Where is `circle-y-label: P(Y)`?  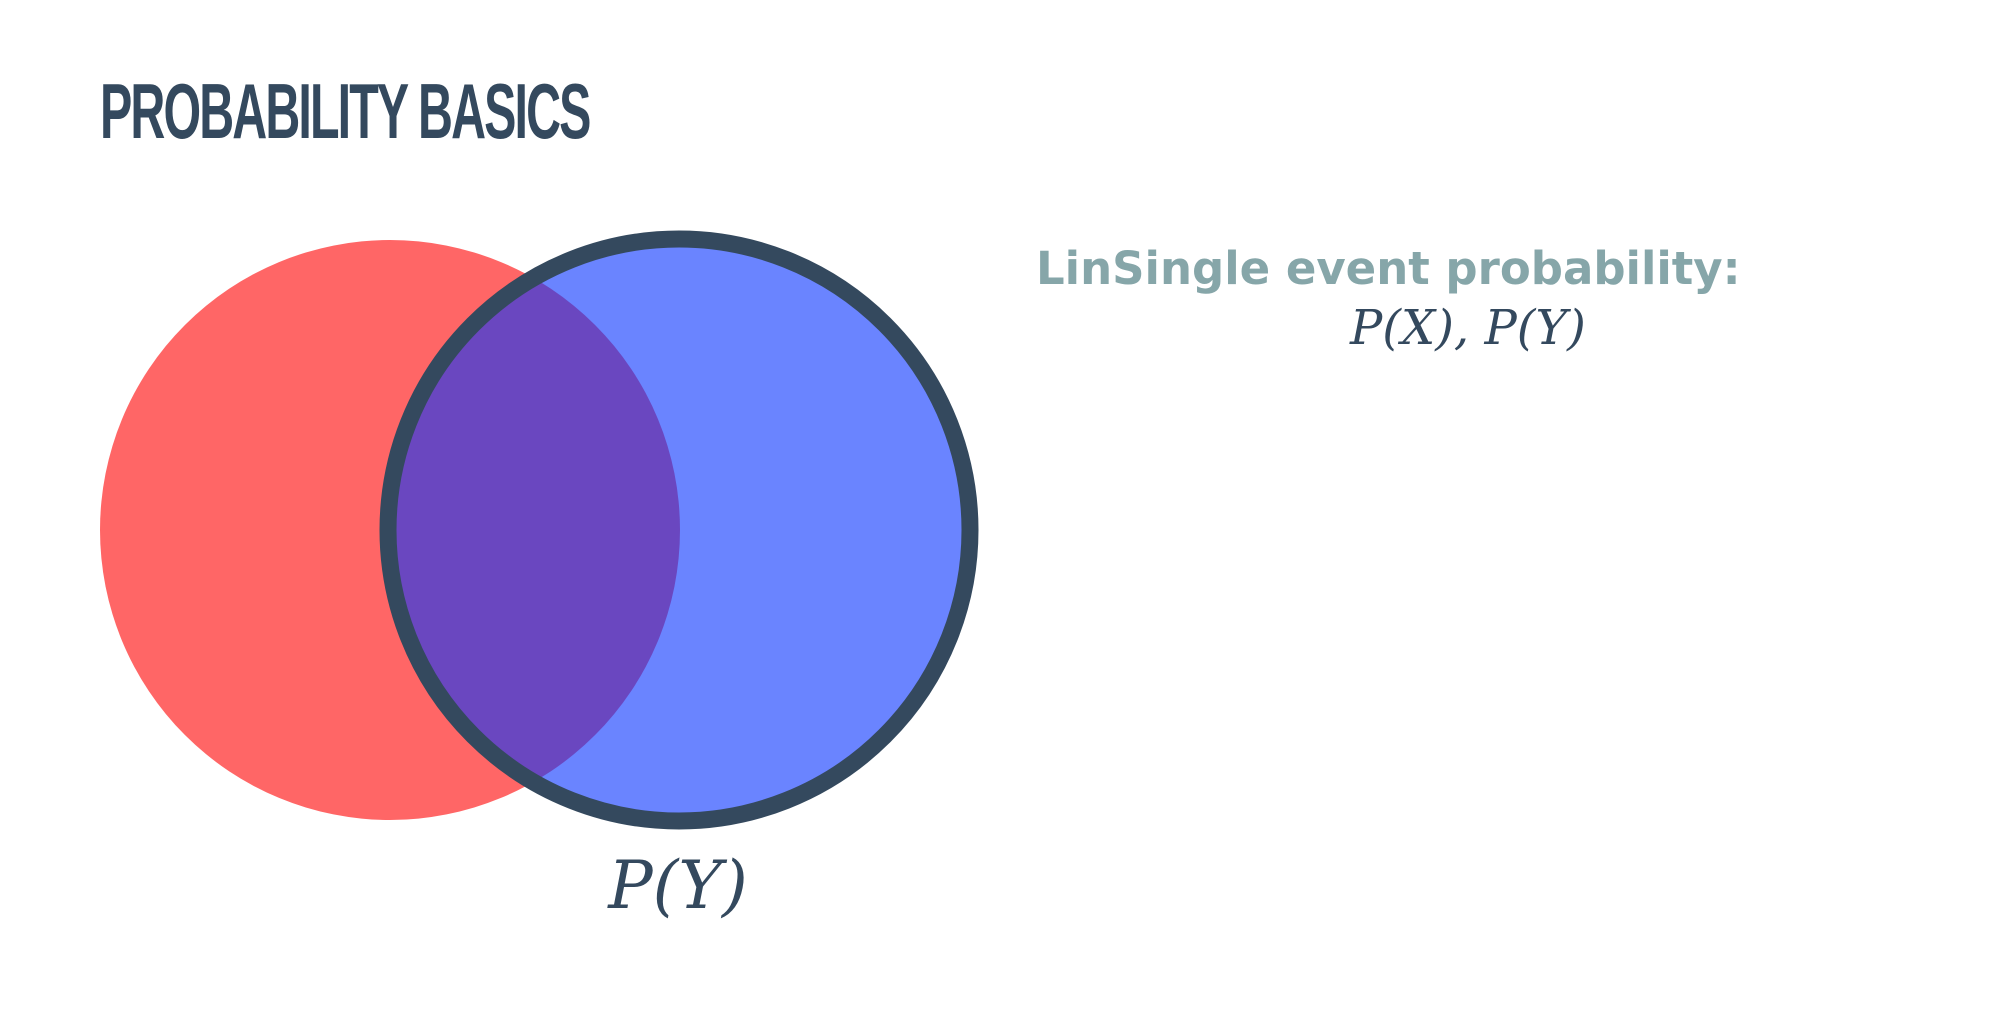 circle-y-label: P(Y) is located at coordinates (677, 885).